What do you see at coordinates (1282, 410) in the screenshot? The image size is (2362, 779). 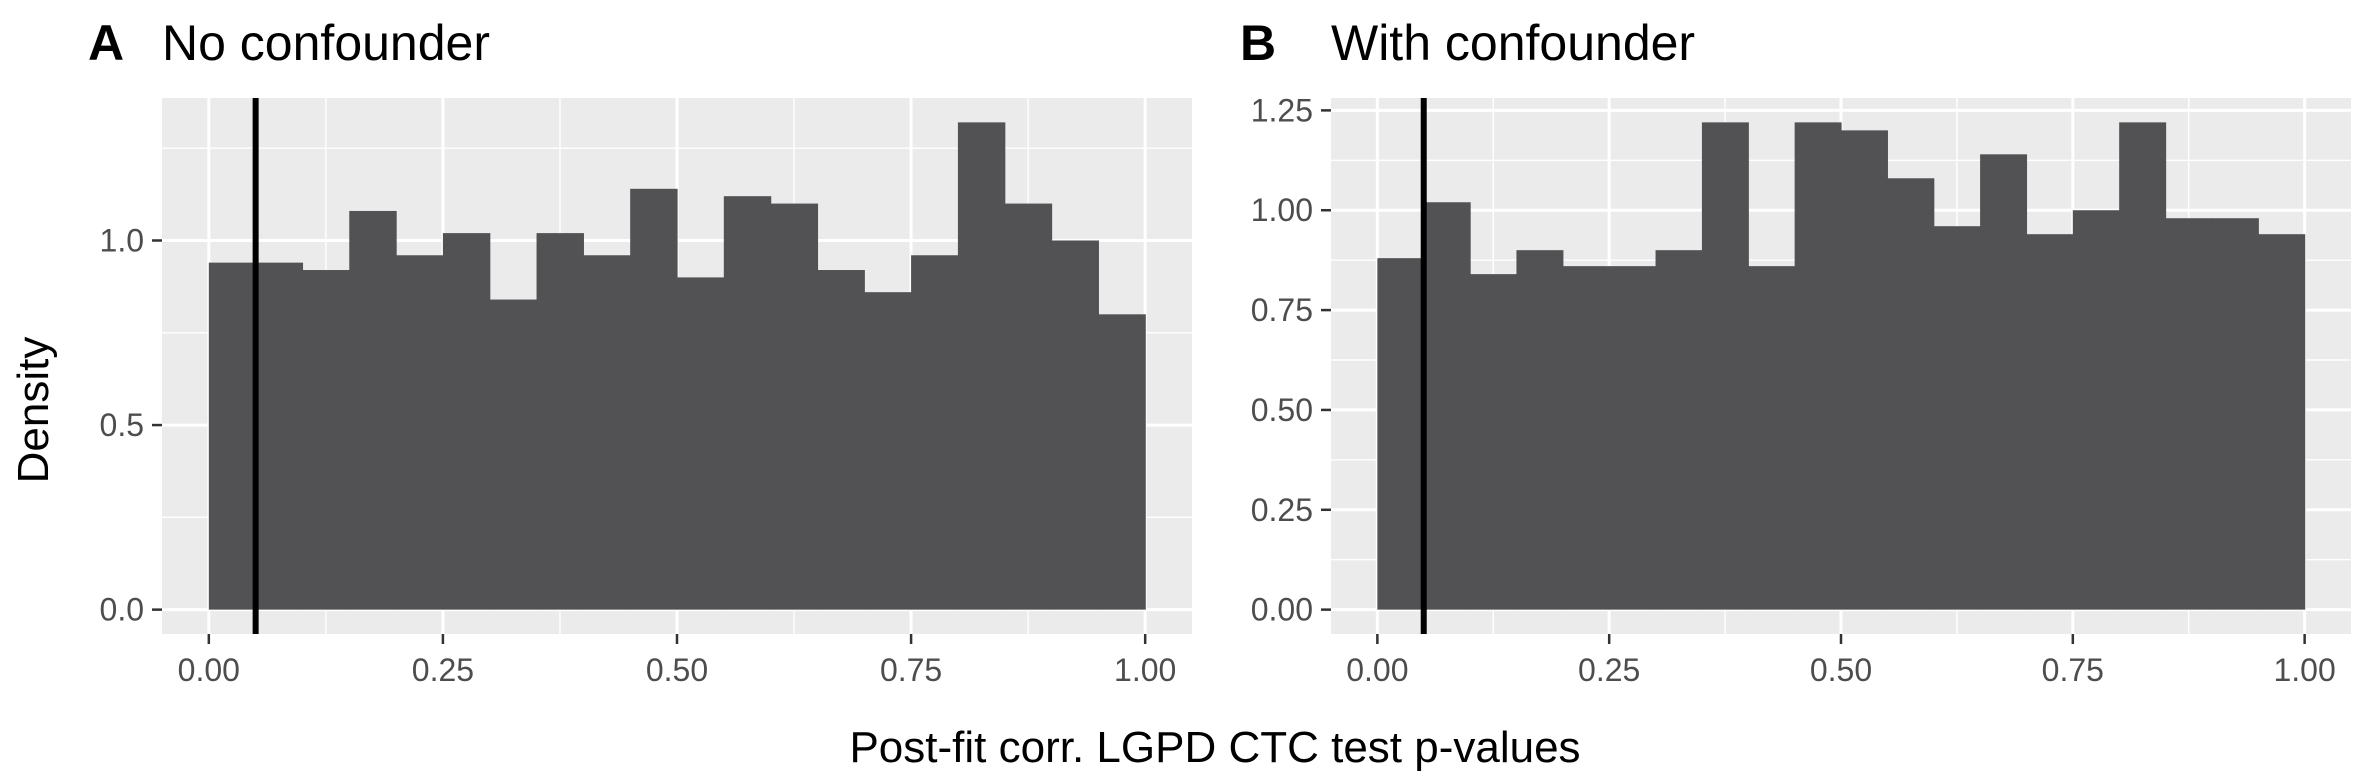 I see `y-tick-label: 0.50` at bounding box center [1282, 410].